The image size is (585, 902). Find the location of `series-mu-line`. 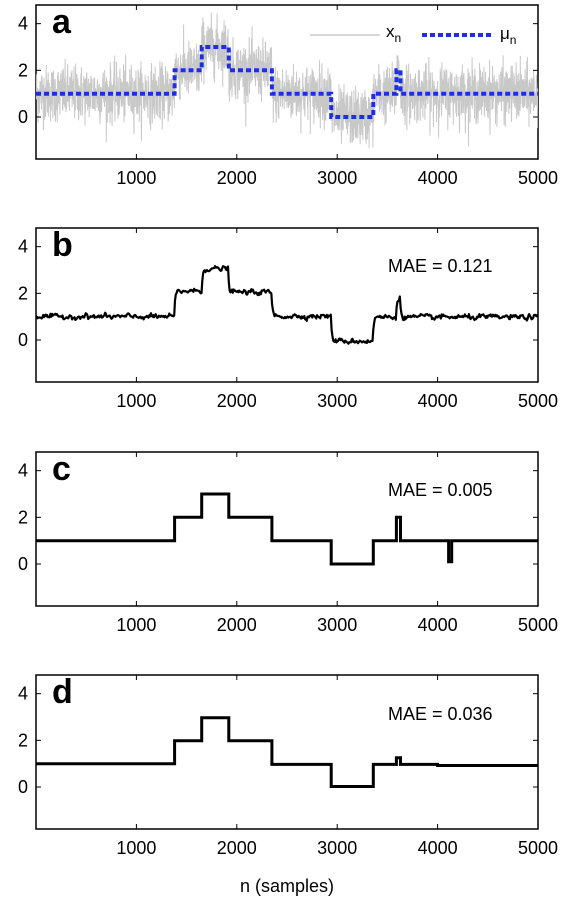

series-mu-line is located at coordinates (287, 82).